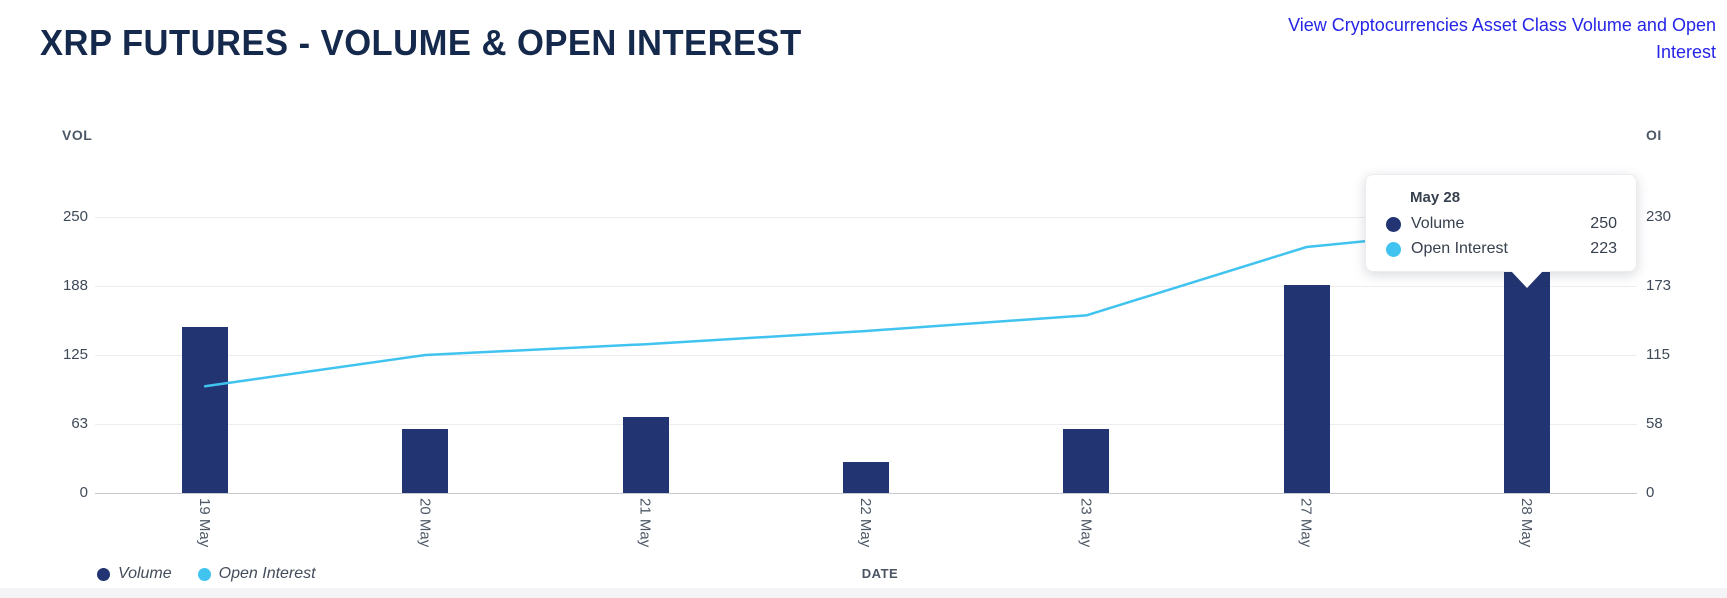  I want to click on left-axis-title: VOL, so click(77, 135).